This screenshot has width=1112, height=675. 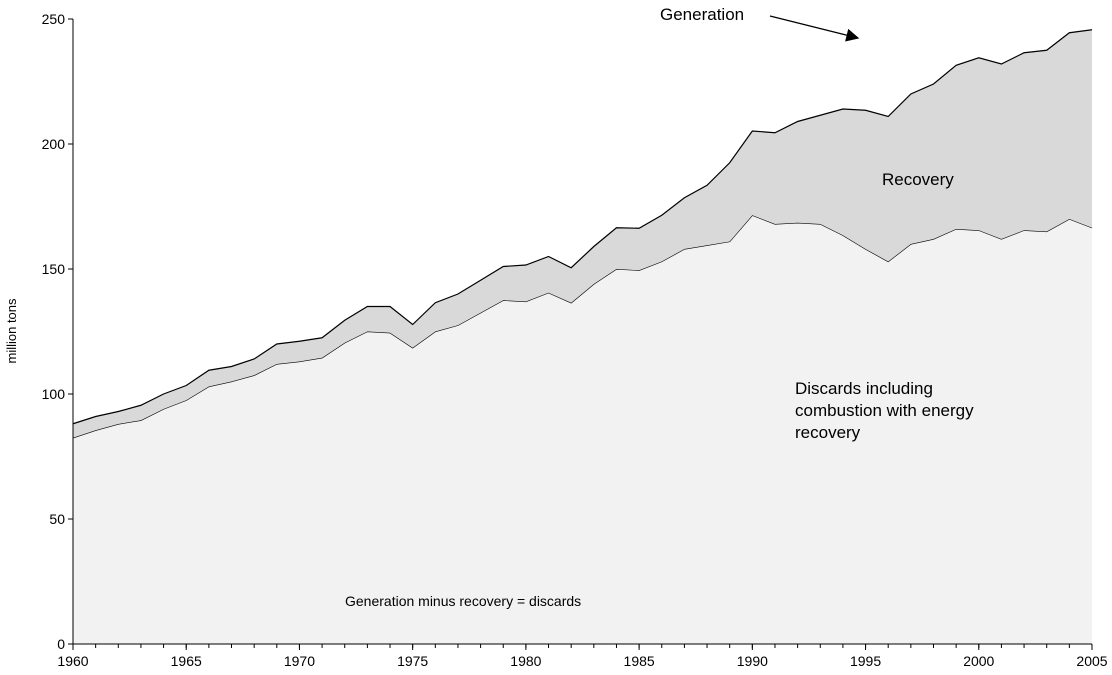 I want to click on y-tick-label: 200, so click(x=54, y=144).